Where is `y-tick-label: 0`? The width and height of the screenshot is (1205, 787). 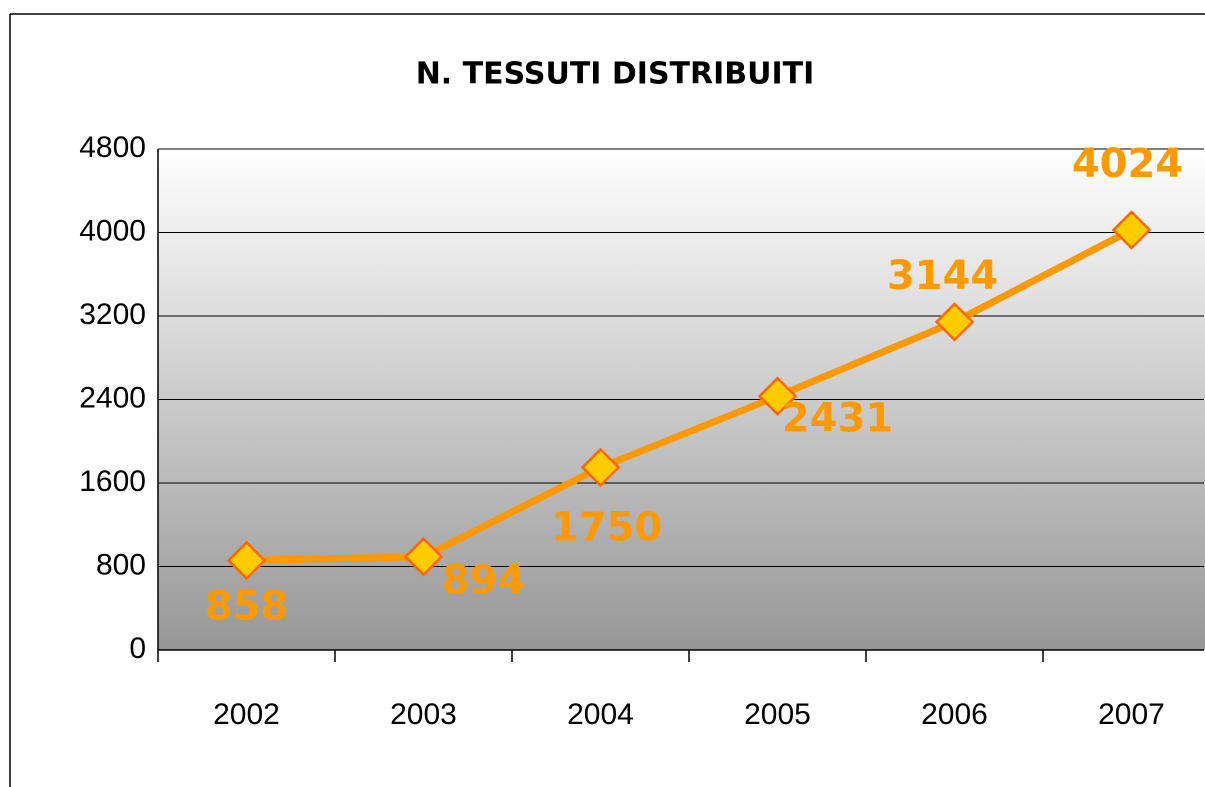 y-tick-label: 0 is located at coordinates (137, 648).